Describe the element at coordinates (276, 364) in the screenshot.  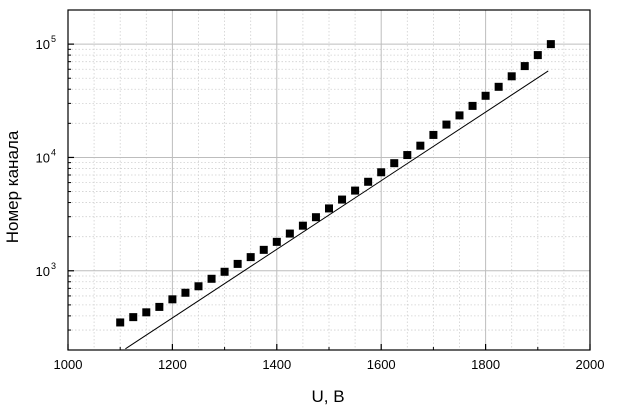
I see `x-tick-label: 1400` at that location.